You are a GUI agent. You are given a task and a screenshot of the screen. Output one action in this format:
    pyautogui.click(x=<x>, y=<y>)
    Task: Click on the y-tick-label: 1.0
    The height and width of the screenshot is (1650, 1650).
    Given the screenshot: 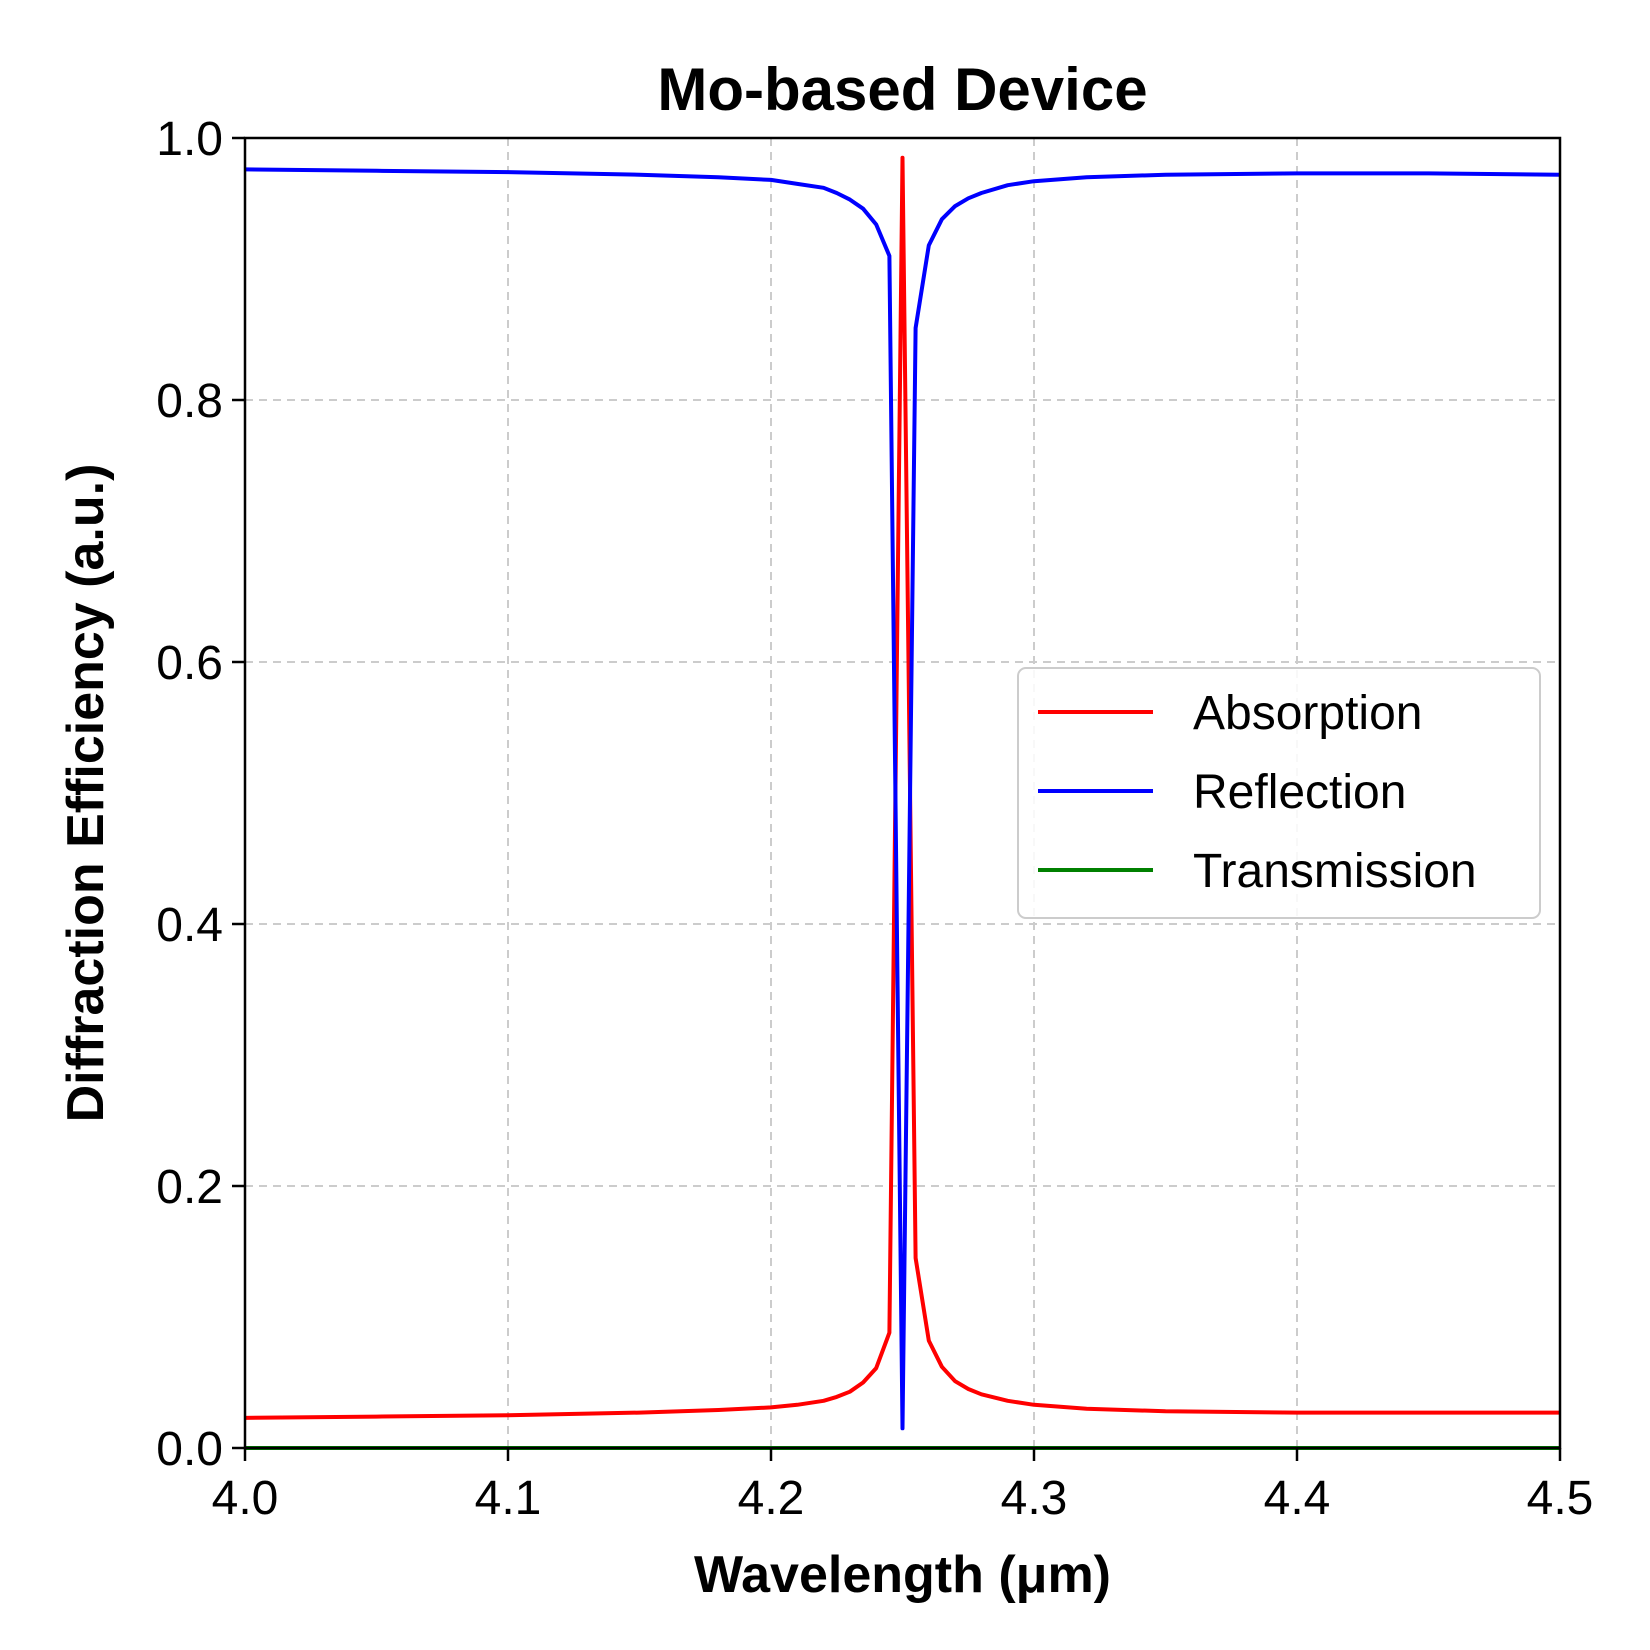 What is the action you would take?
    pyautogui.click(x=189, y=139)
    